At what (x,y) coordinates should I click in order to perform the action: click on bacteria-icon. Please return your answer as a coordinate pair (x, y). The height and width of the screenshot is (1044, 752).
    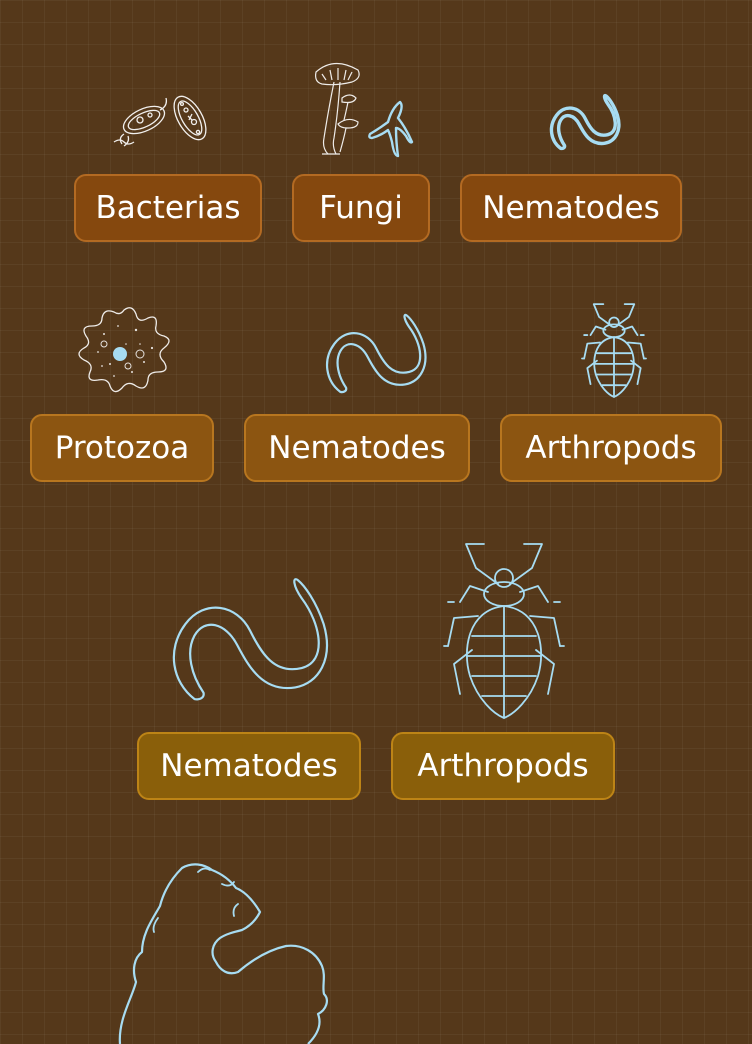
    Looking at the image, I should click on (164, 121).